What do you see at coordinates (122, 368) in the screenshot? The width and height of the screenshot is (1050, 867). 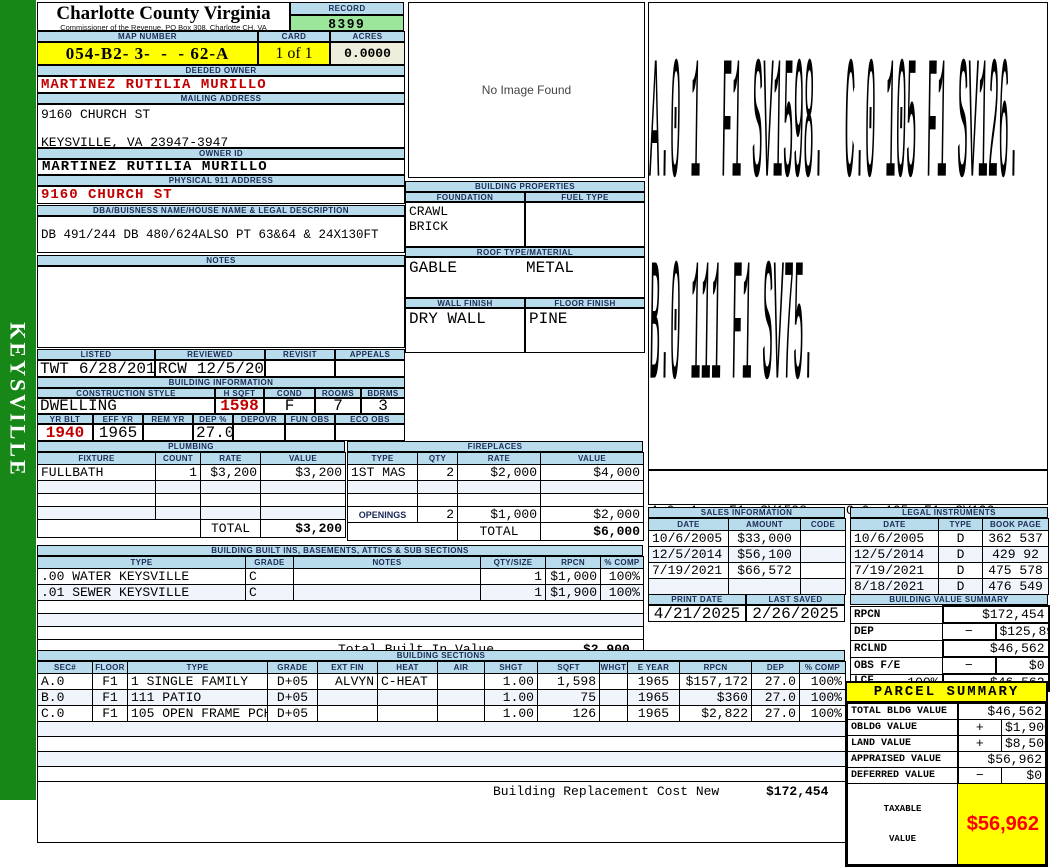 I see `listed-date: 6/28/2018` at bounding box center [122, 368].